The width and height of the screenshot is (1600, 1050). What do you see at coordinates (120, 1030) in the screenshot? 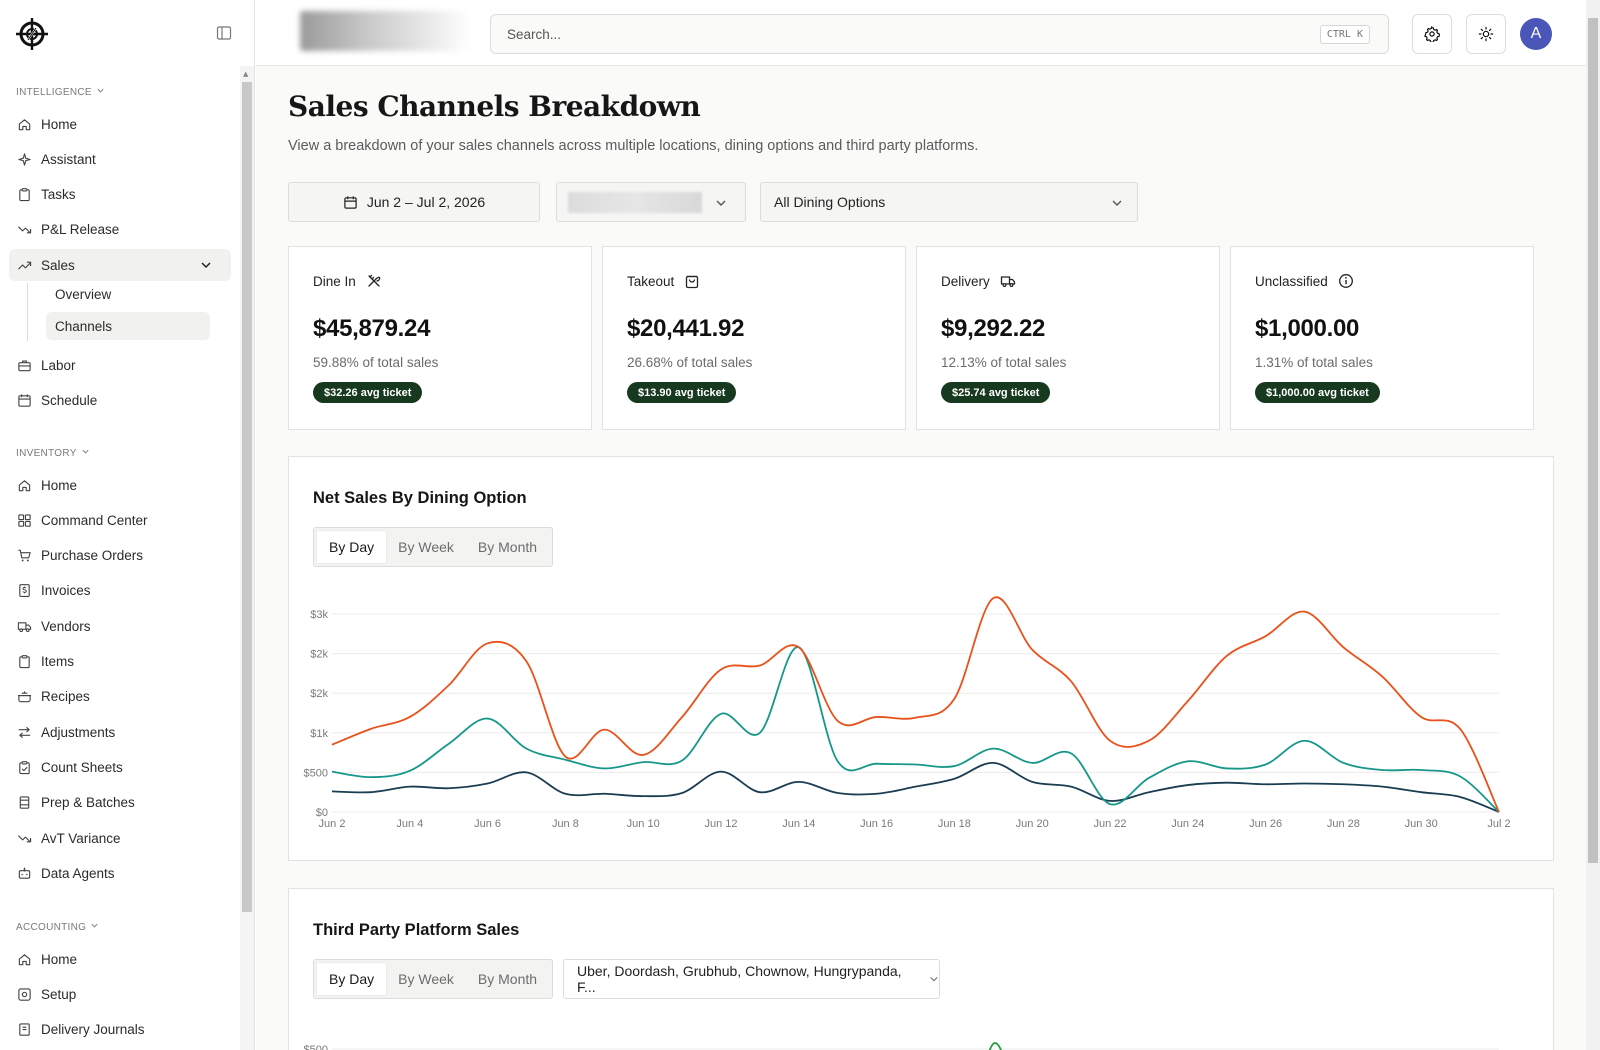
I see `sidebar-item-delivery-journals: Delivery Journals` at bounding box center [120, 1030].